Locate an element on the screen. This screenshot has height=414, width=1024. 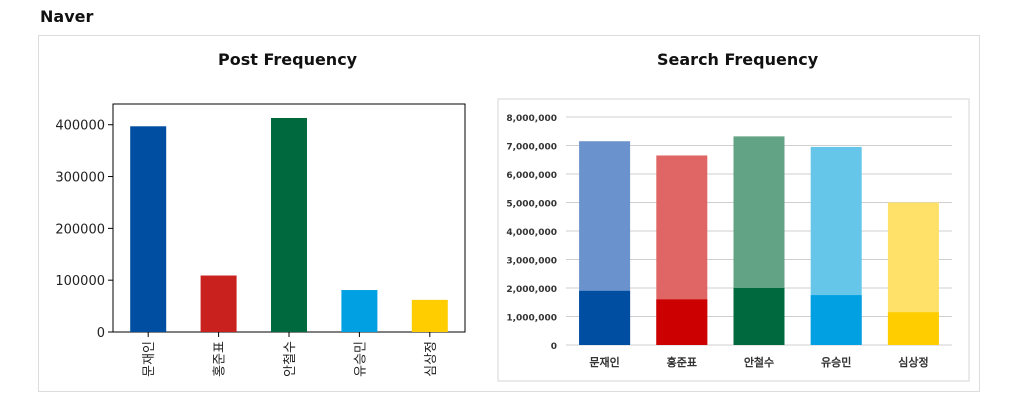
search-x-tick-label: 유승민 is located at coordinates (836, 362).